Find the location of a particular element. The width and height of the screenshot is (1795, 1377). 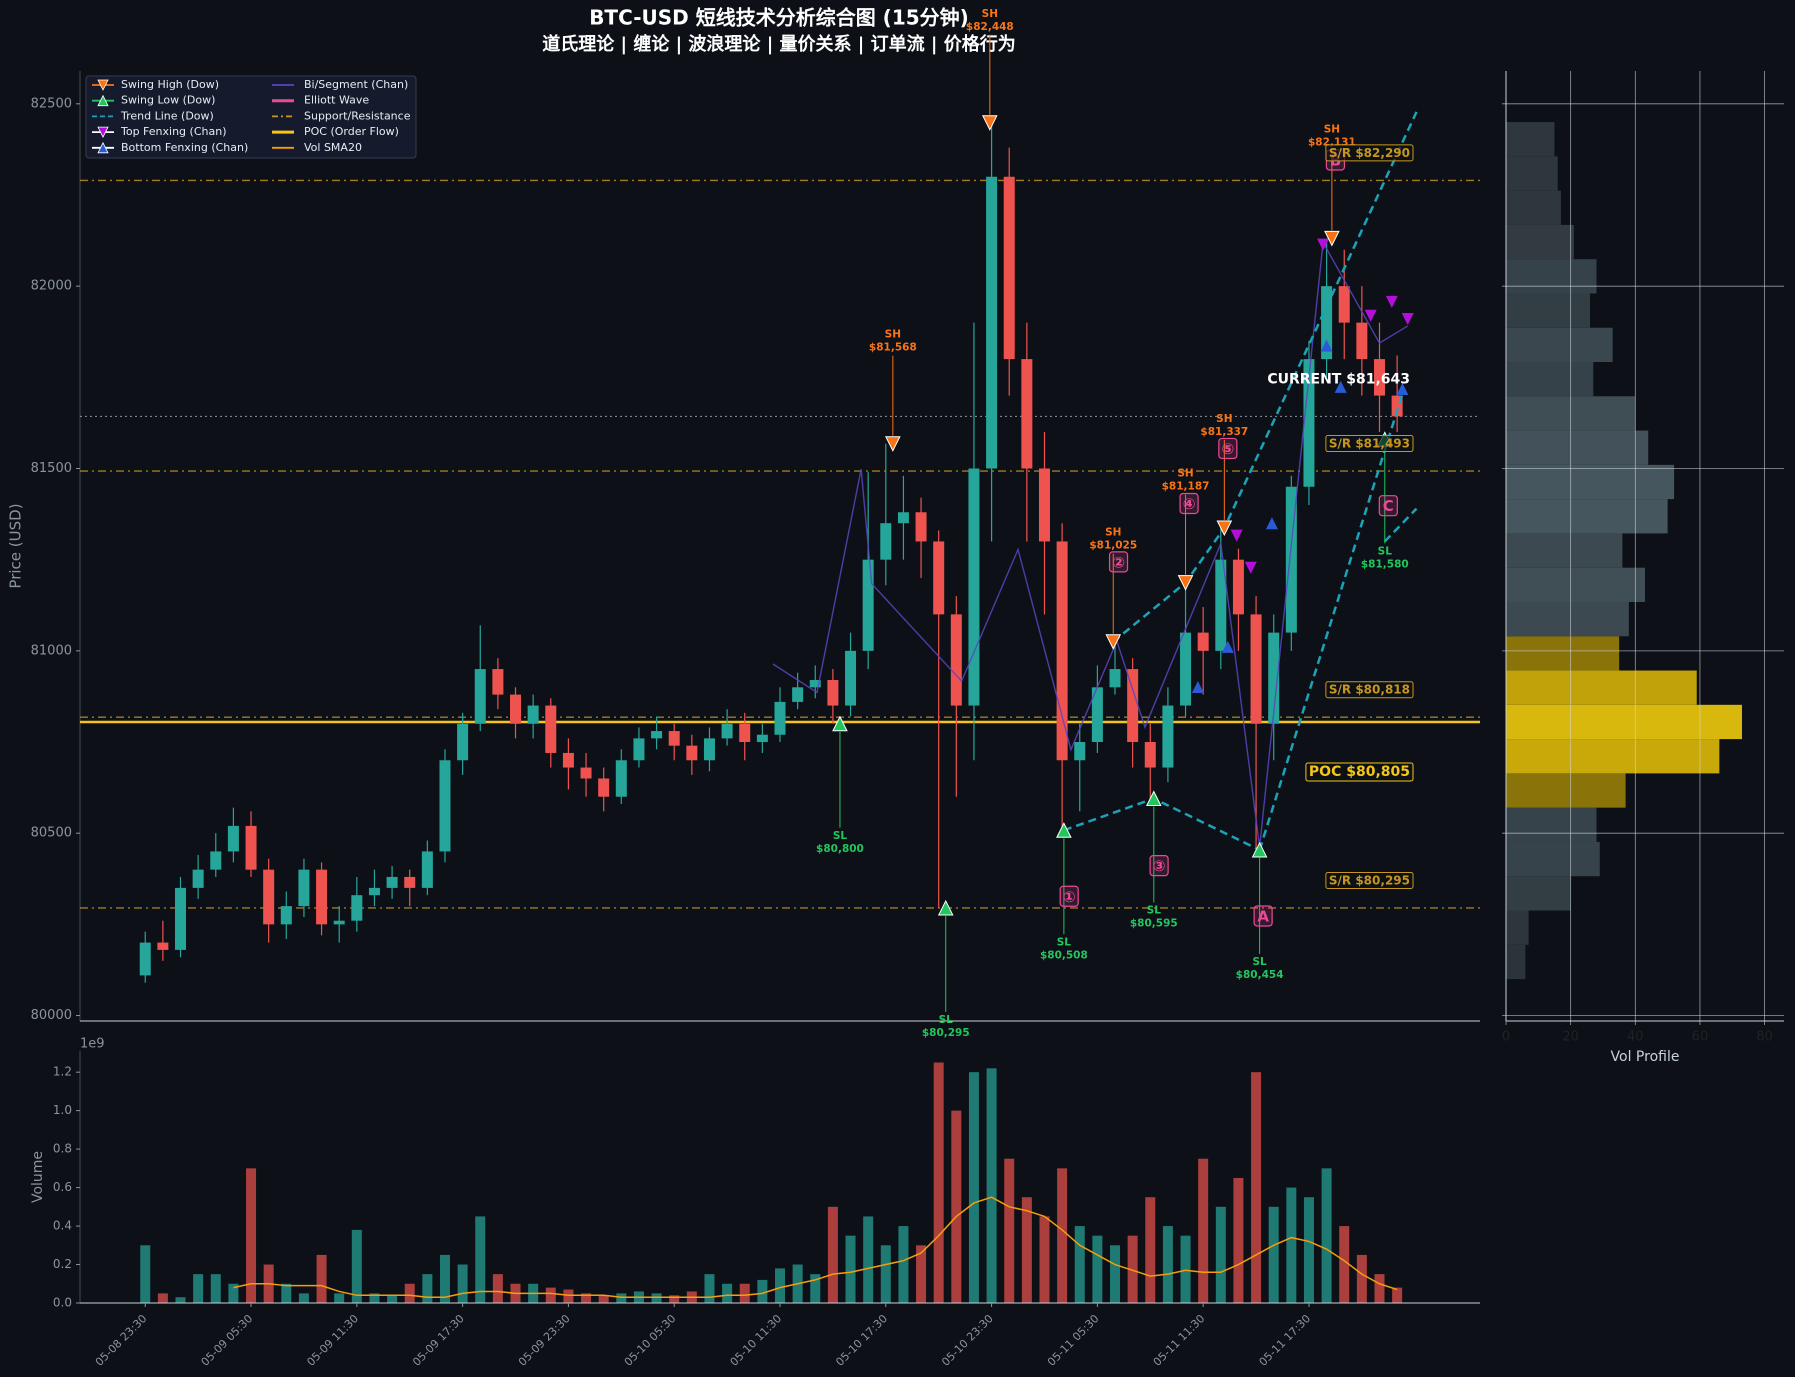

y-tick-label: 82000 is located at coordinates (51, 286).